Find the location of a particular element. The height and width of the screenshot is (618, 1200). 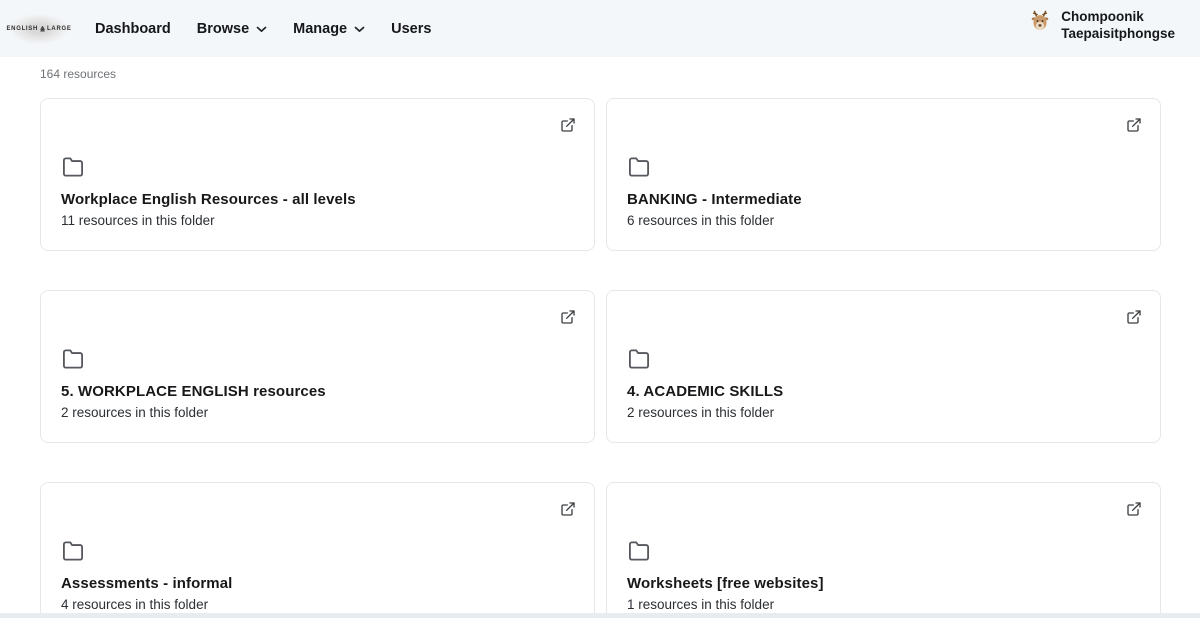

window-bottom-edge is located at coordinates (600, 615).